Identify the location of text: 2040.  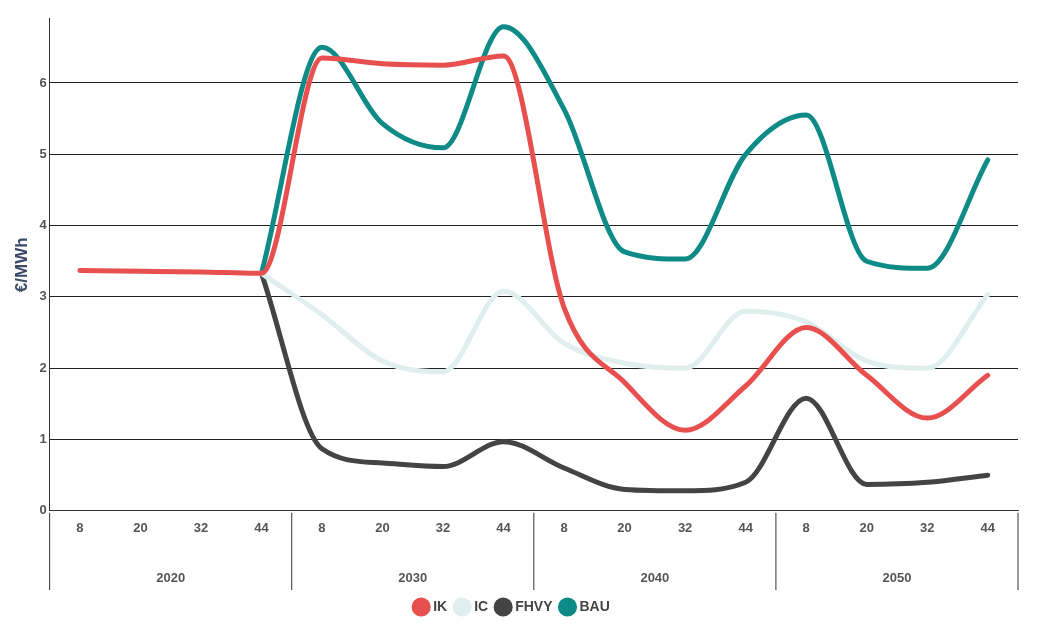
(655, 577).